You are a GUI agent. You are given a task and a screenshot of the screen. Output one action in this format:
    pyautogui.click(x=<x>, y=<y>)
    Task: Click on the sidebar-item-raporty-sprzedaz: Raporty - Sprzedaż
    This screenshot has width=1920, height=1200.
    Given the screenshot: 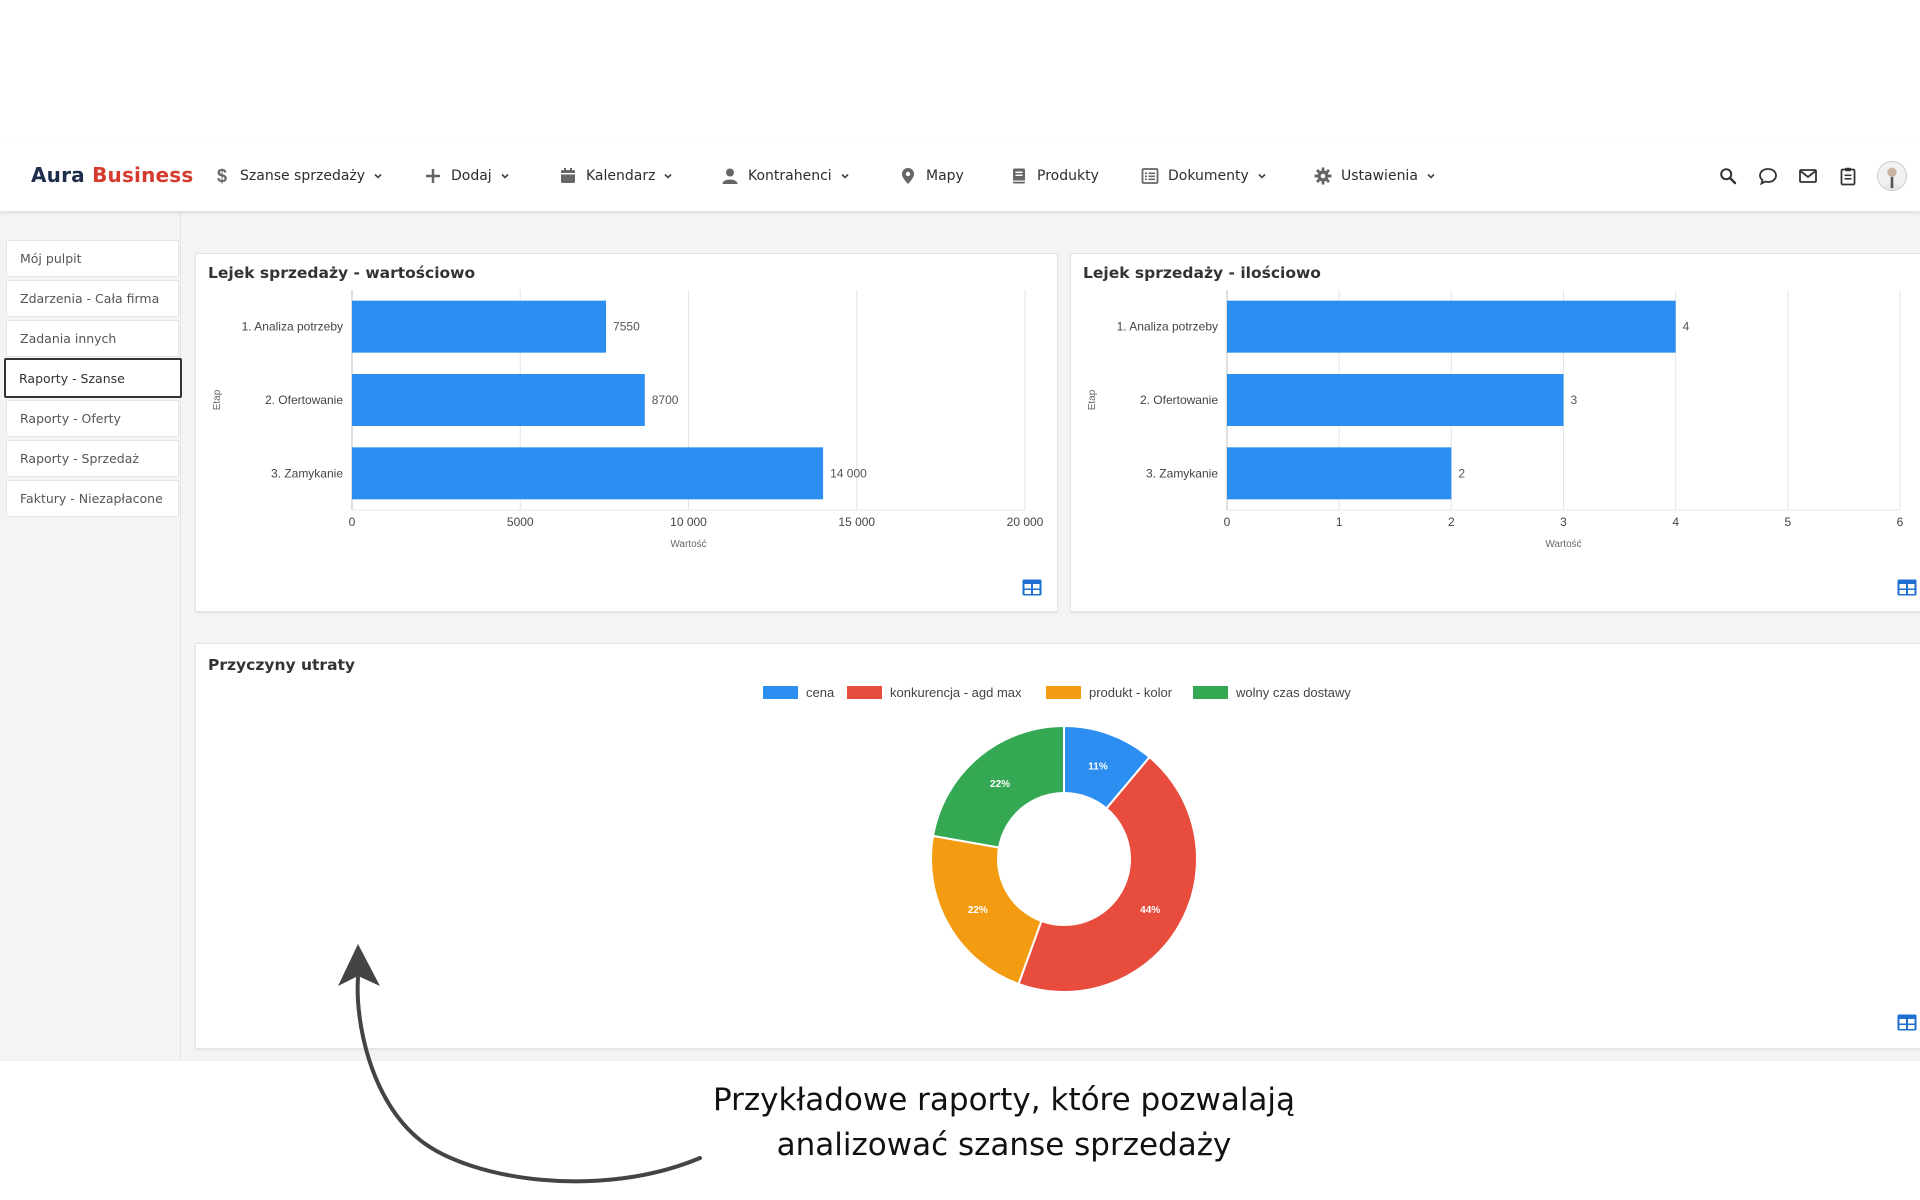 What is the action you would take?
    pyautogui.click(x=92, y=458)
    